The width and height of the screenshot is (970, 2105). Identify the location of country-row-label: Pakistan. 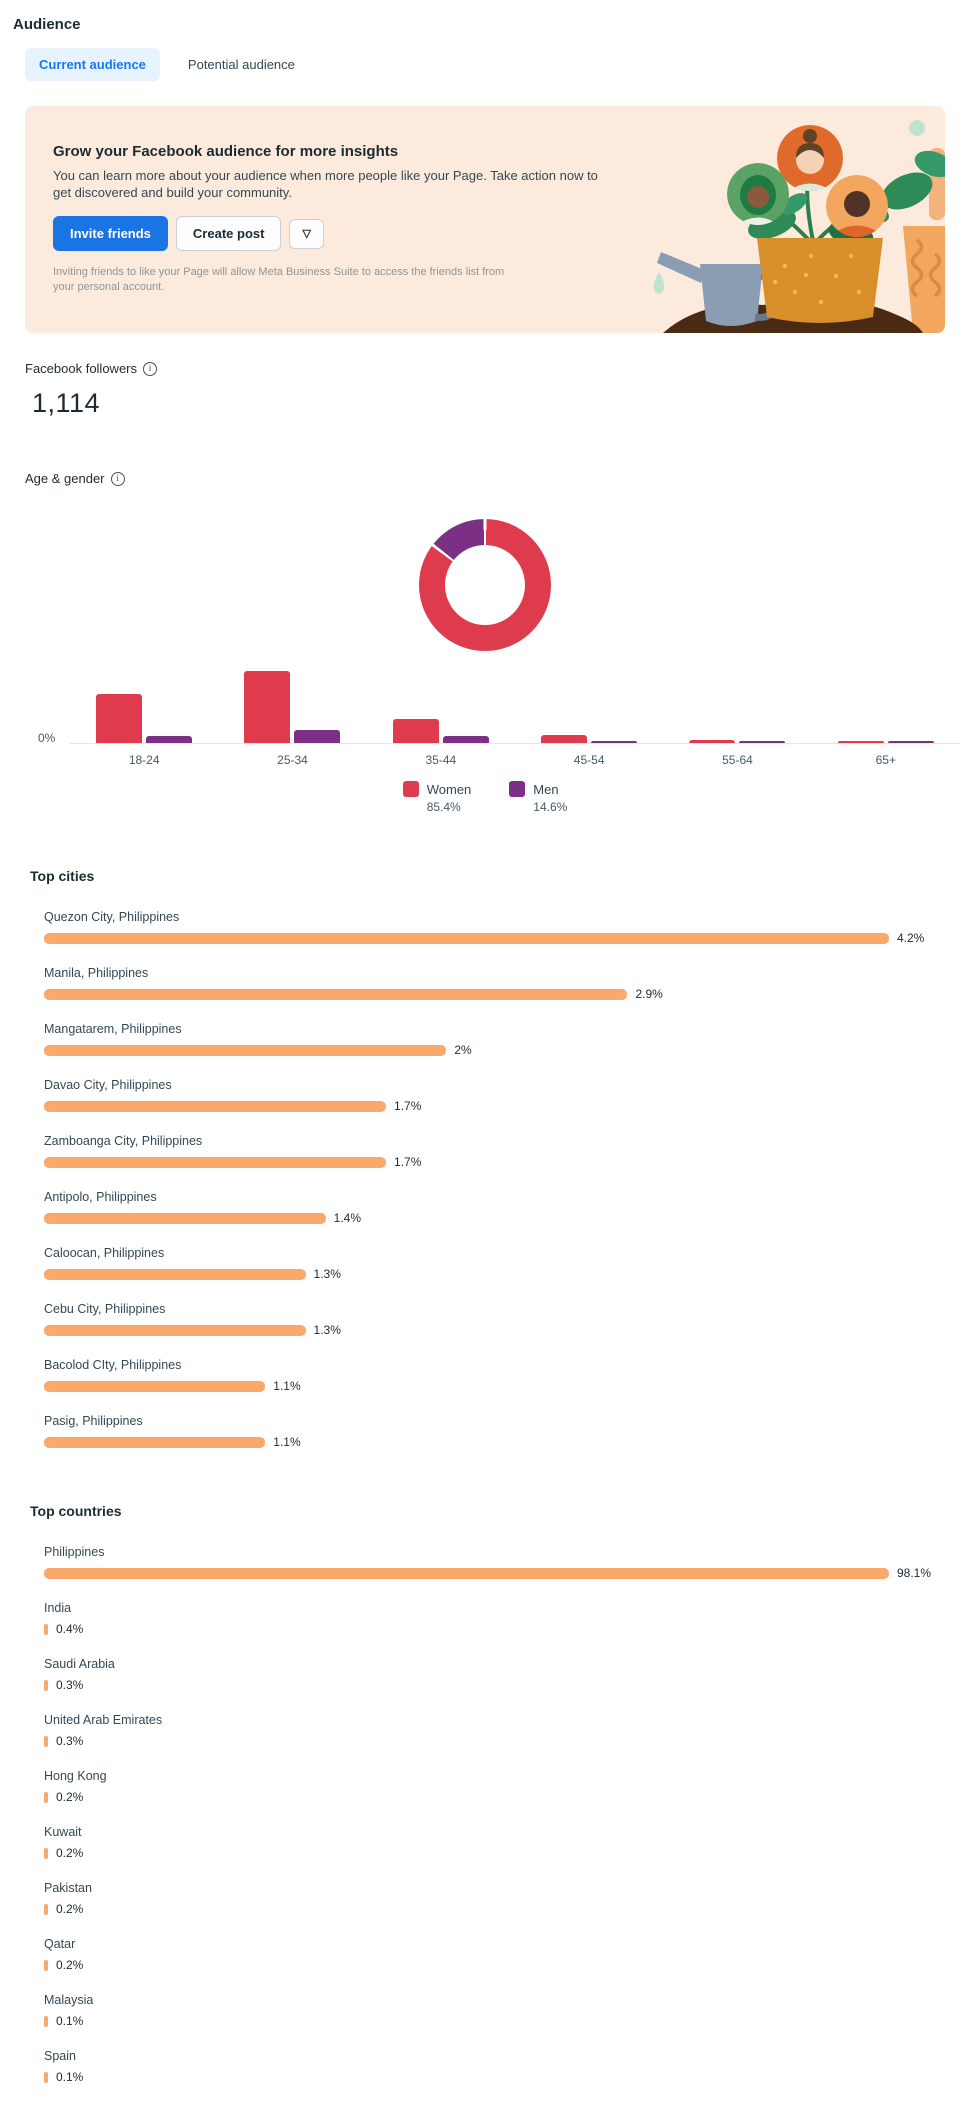
(68, 1888).